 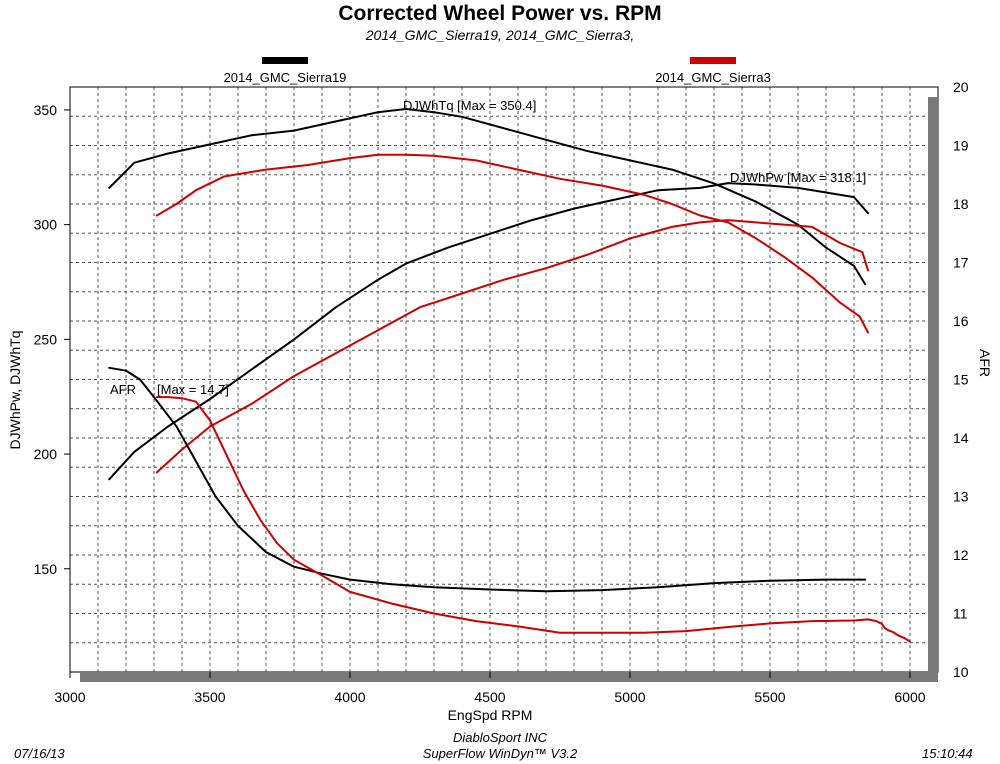 What do you see at coordinates (629, 697) in the screenshot?
I see `x-tick-label: 5000` at bounding box center [629, 697].